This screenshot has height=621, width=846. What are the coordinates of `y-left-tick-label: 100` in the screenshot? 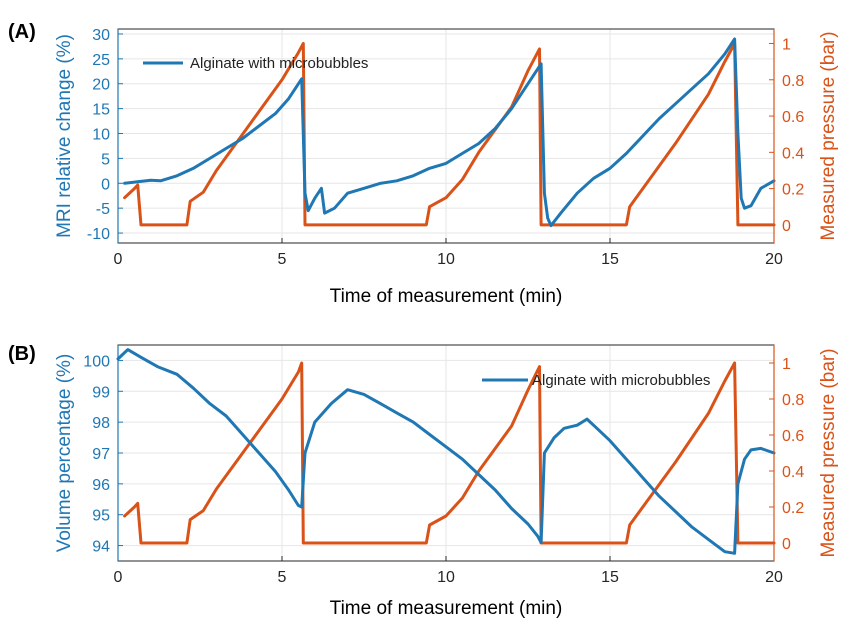 It's located at (96, 361).